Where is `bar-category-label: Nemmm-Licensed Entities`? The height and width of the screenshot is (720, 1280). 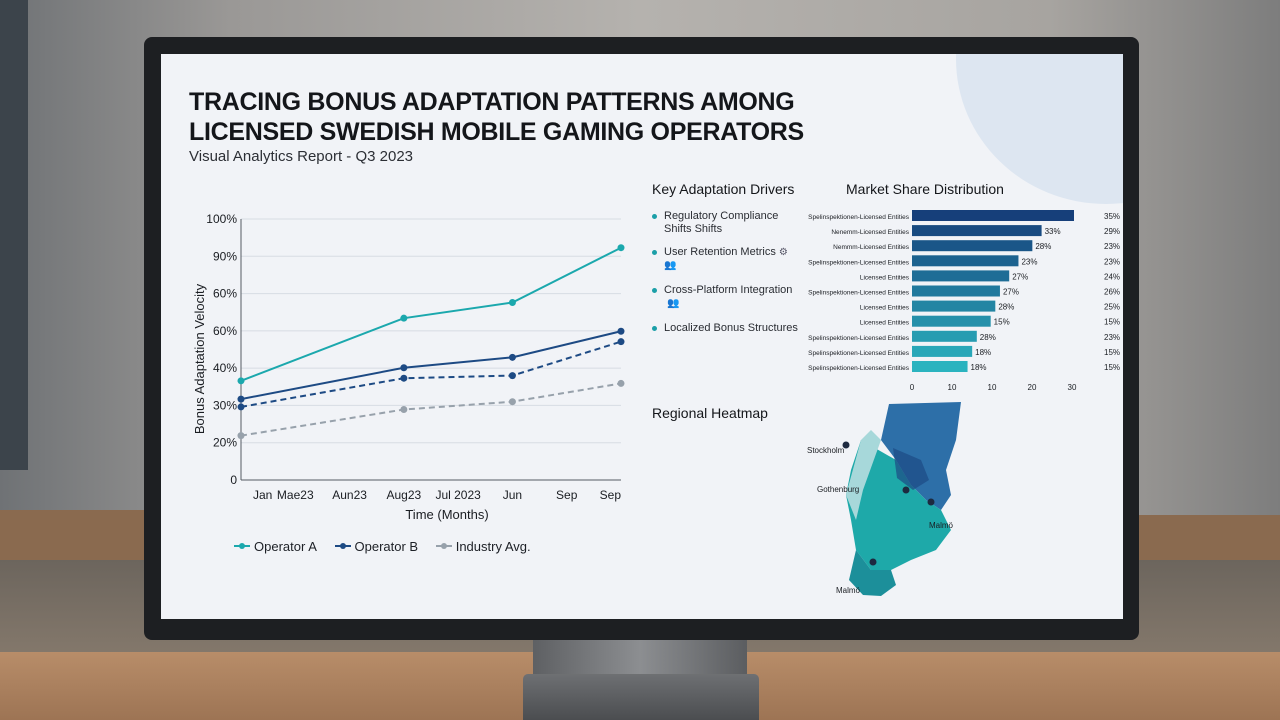 bar-category-label: Nemmm-Licensed Entities is located at coordinates (871, 247).